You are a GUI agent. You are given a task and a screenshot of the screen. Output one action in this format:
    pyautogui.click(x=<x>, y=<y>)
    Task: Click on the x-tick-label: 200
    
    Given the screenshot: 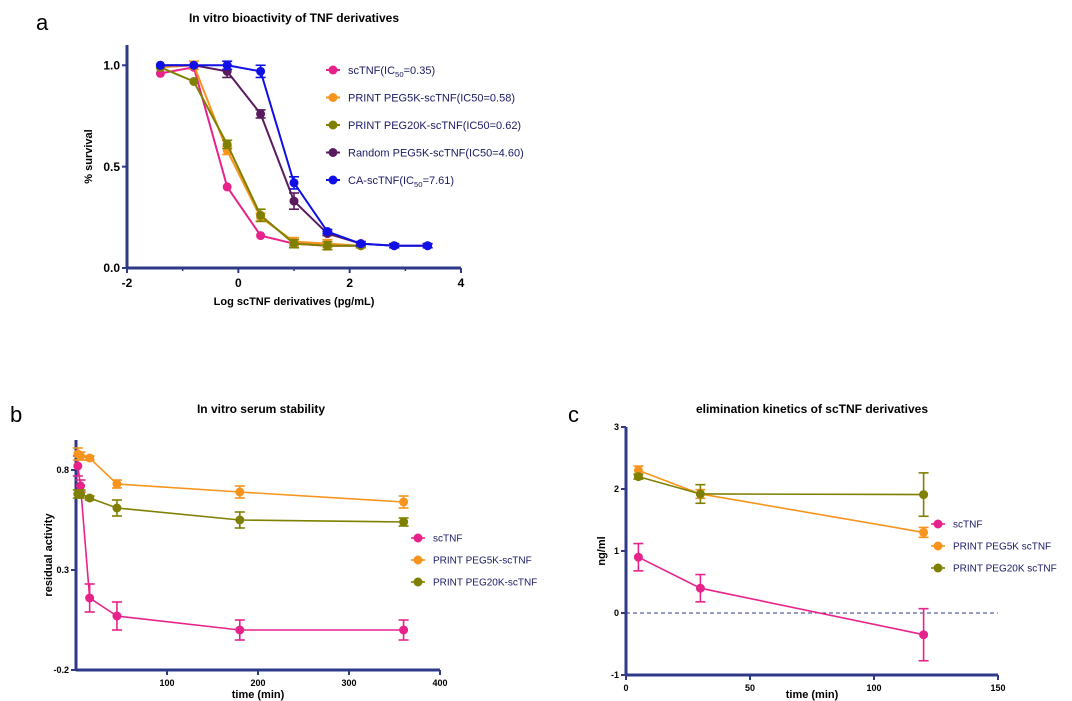 What is the action you would take?
    pyautogui.click(x=257, y=683)
    